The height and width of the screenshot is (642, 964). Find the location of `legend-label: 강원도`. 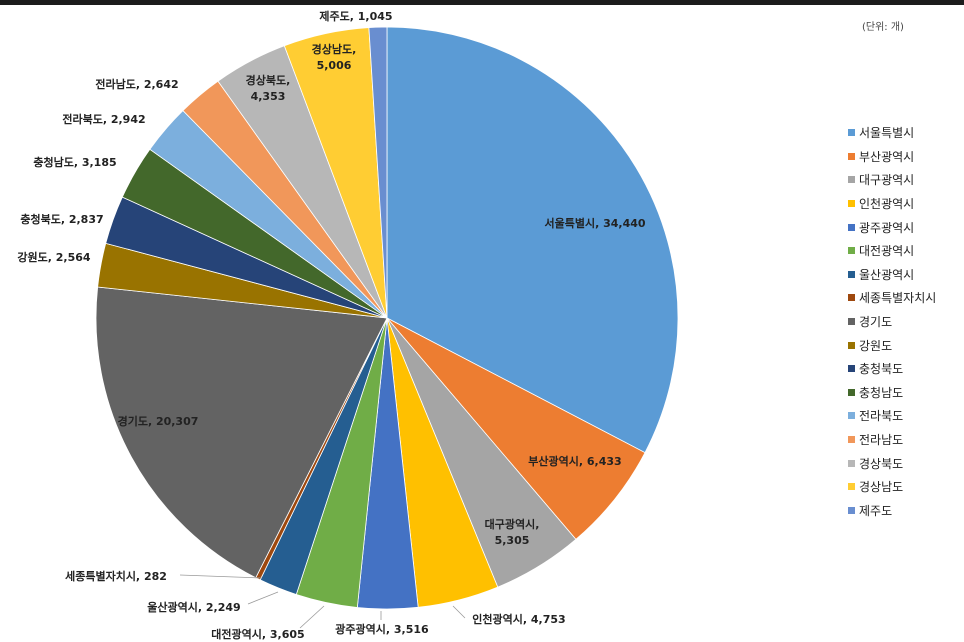

legend-label: 강원도 is located at coordinates (876, 345).